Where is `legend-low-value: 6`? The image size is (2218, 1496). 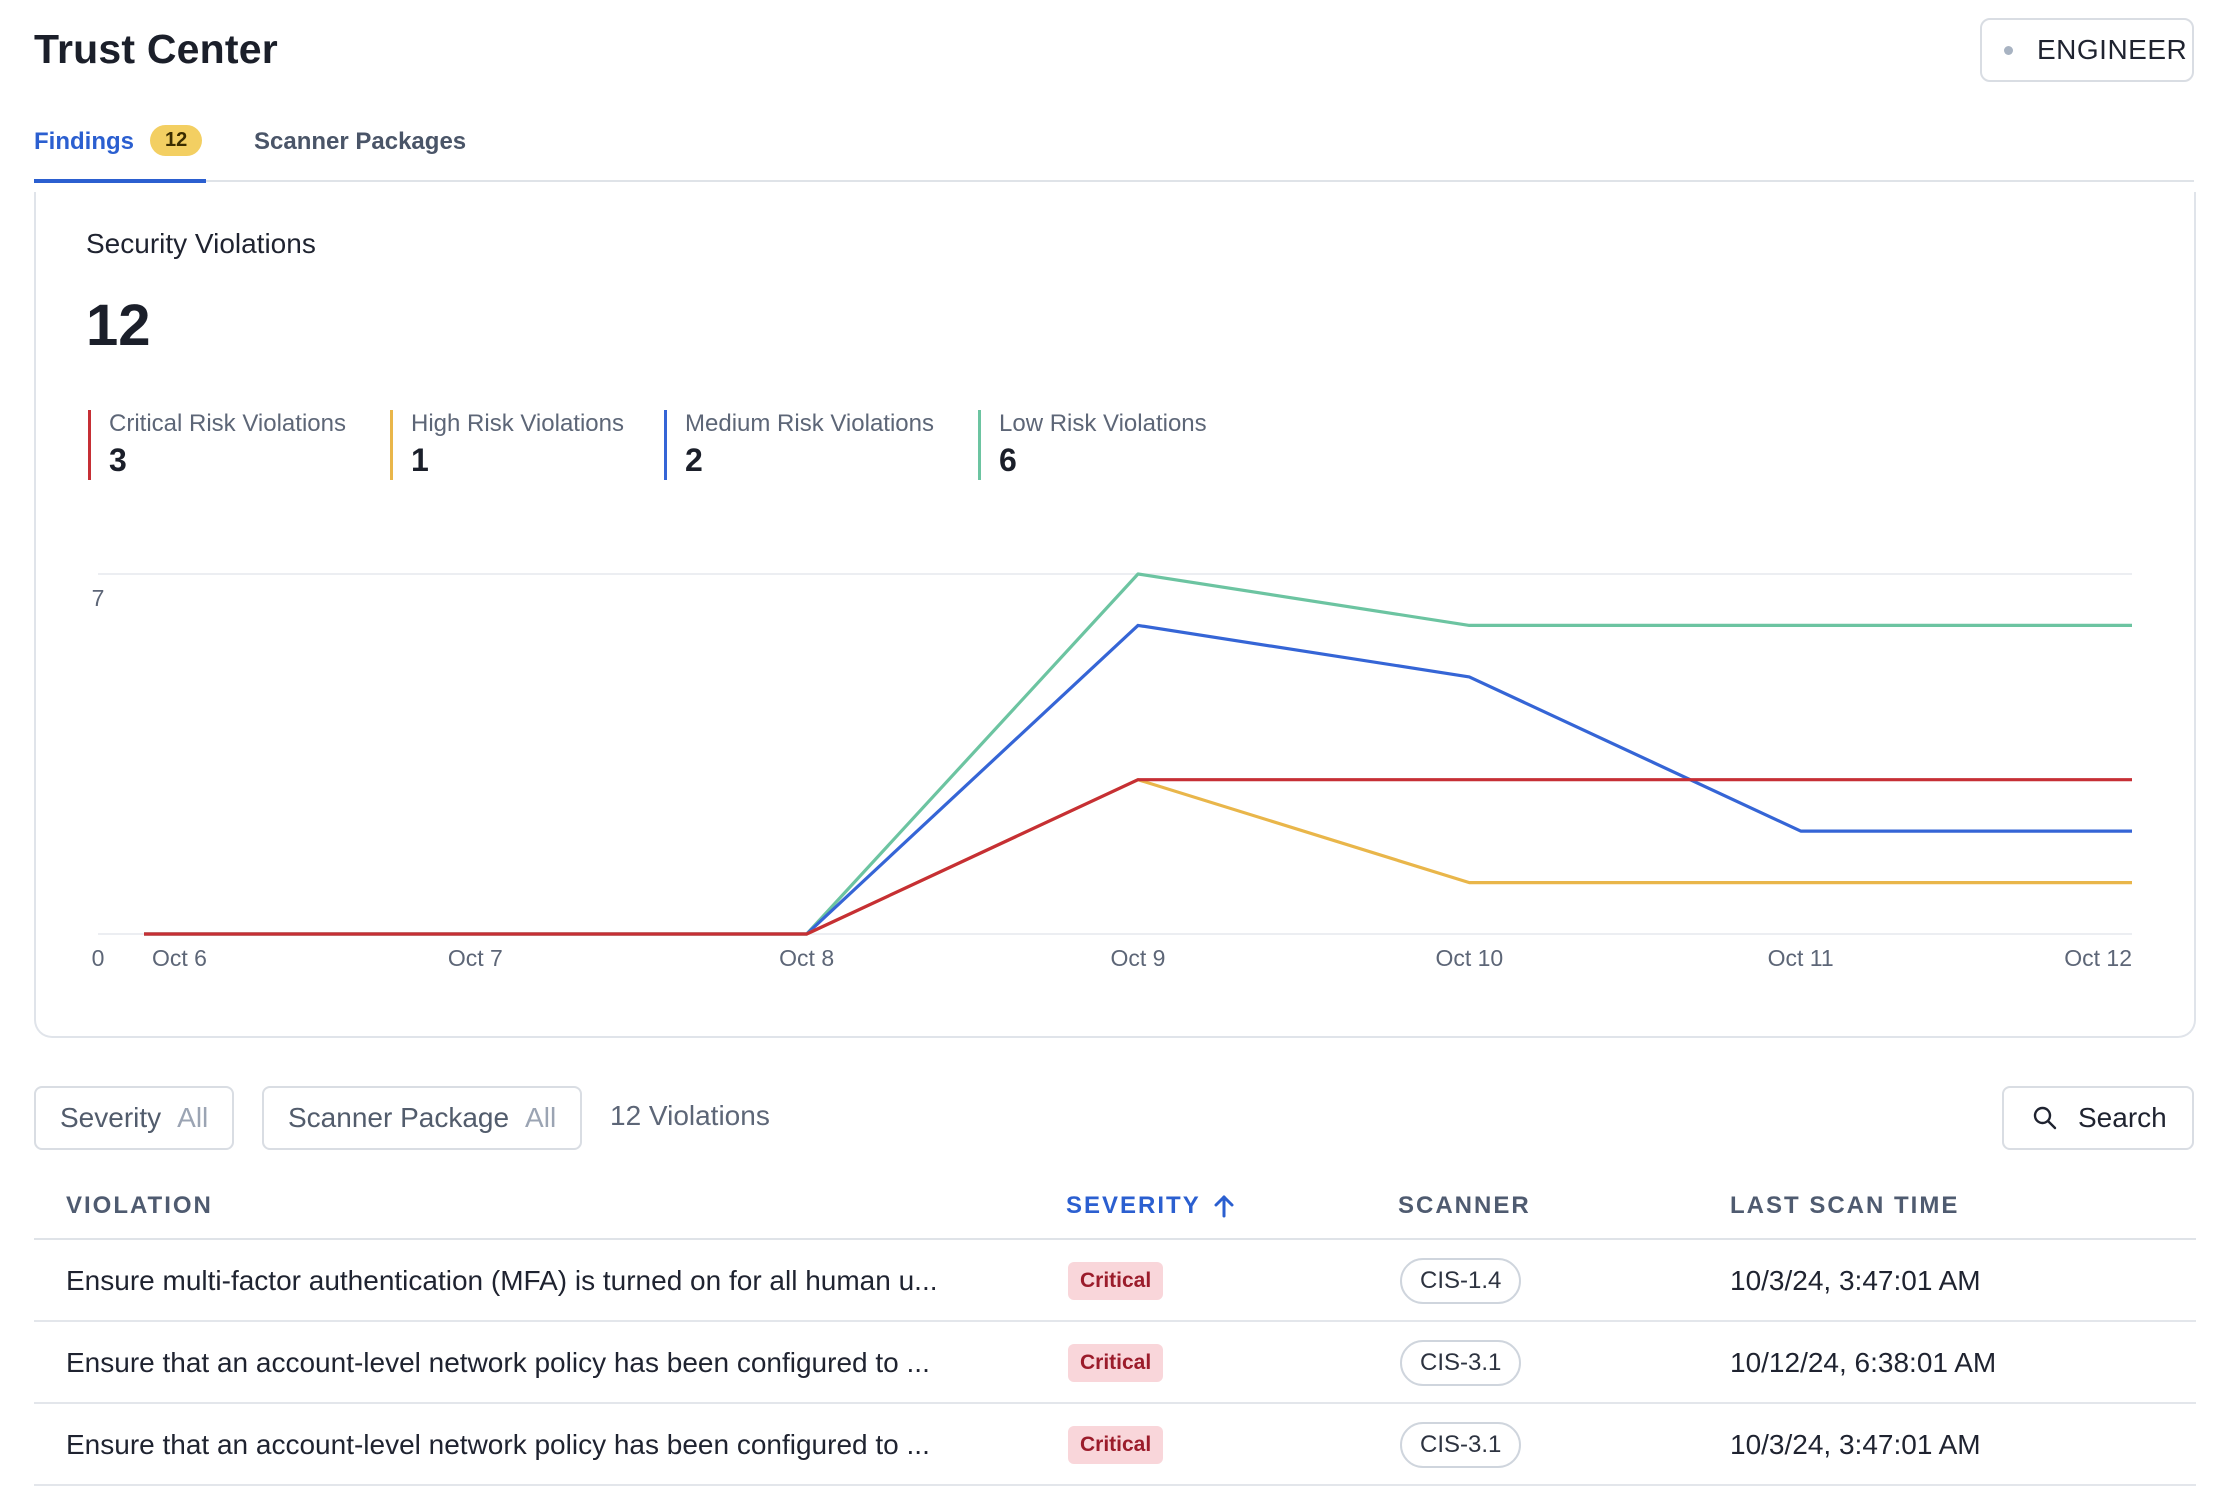 legend-low-value: 6 is located at coordinates (1008, 460).